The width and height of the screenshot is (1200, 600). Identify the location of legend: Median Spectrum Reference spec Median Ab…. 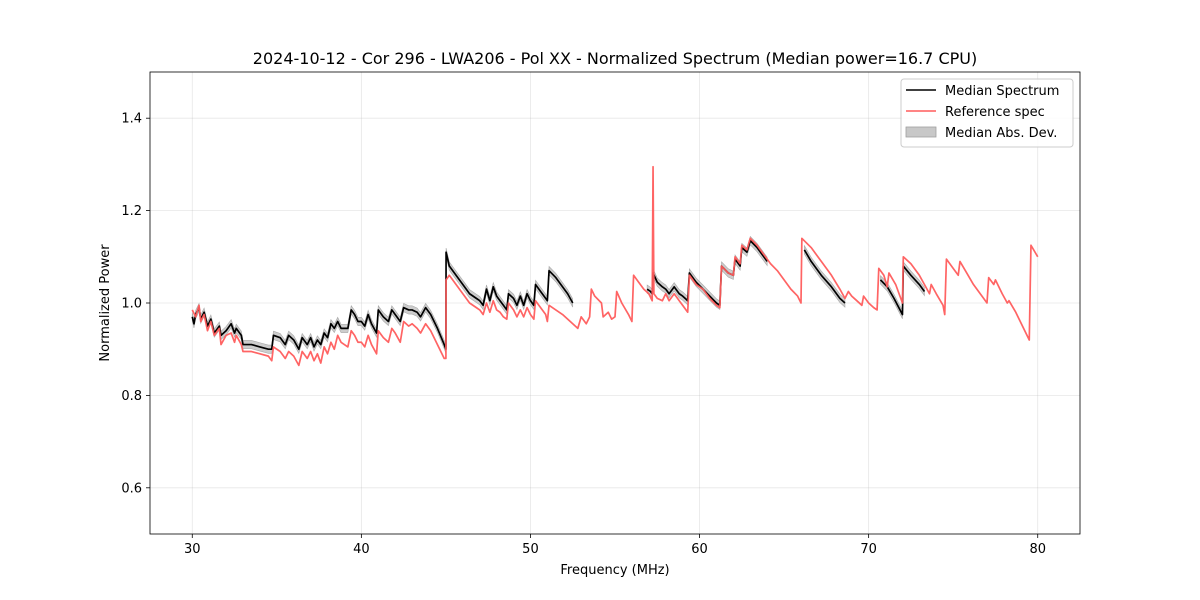
(987, 113).